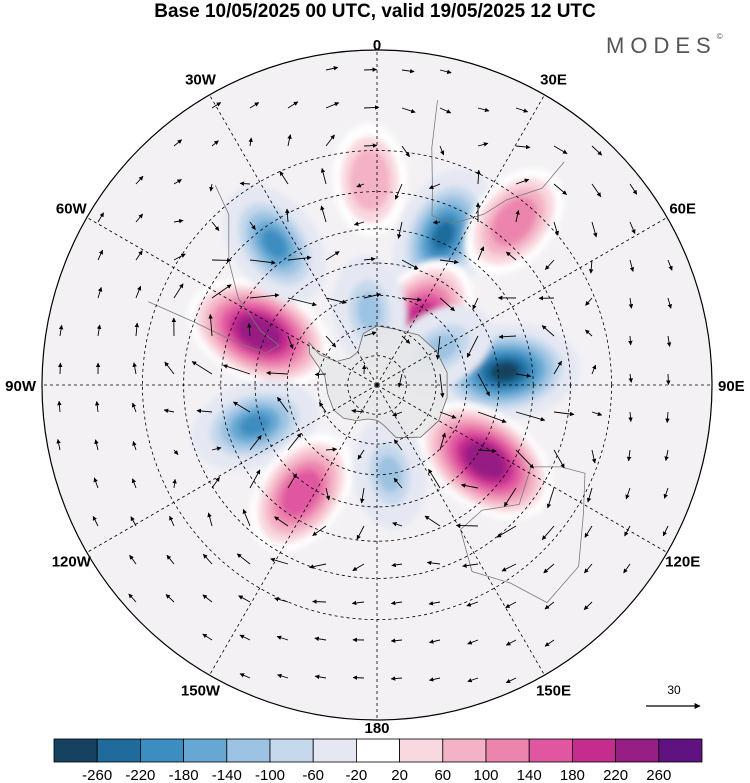 The width and height of the screenshot is (750, 783). I want to click on south-america-coast, so click(214, 269).